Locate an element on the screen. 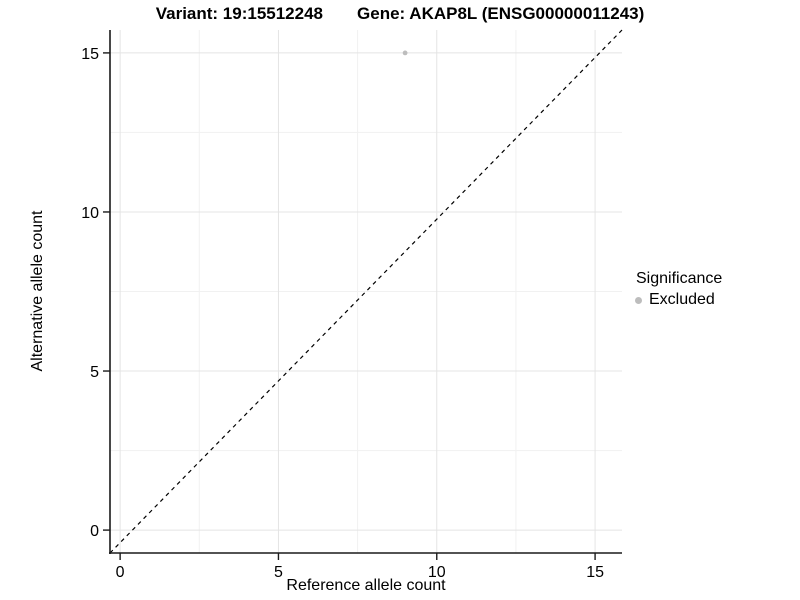 Image resolution: width=800 pixels, height=600 pixels. x-tick-label: 15 is located at coordinates (595, 572).